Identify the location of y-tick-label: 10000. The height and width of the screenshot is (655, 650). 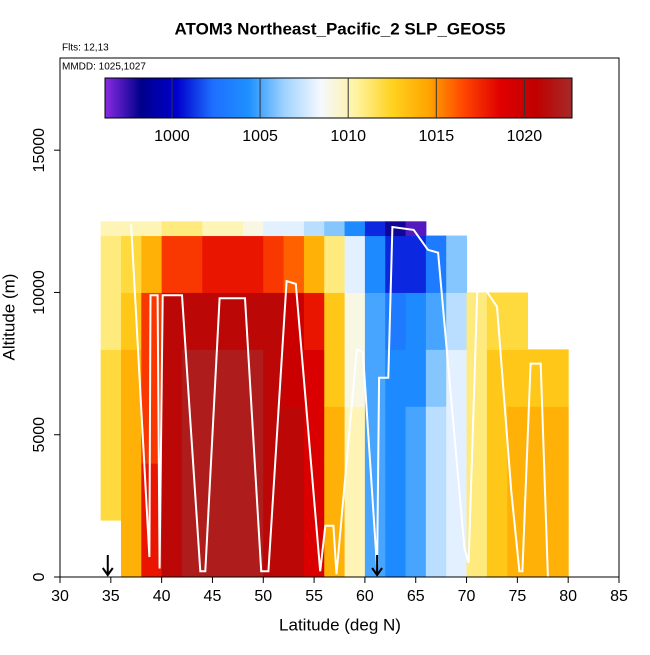
(39, 292).